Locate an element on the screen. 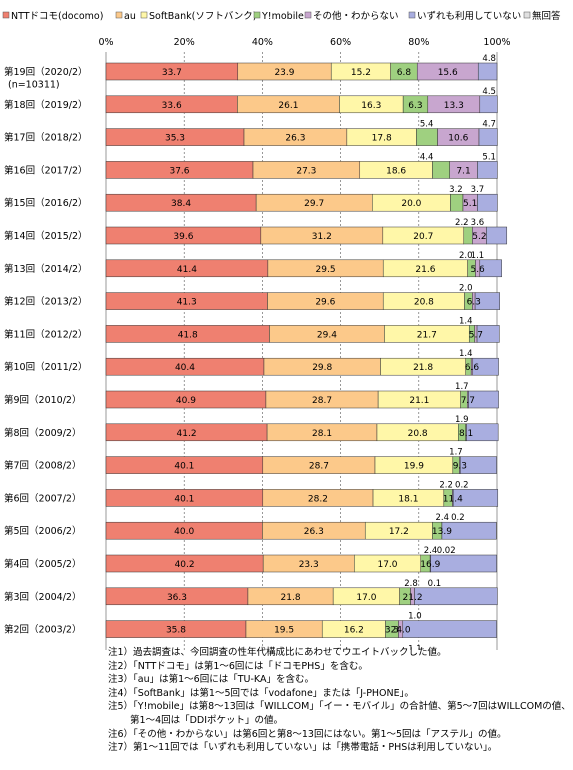 The image size is (573, 770). value-label-7-1: 29.6 is located at coordinates (325, 303).